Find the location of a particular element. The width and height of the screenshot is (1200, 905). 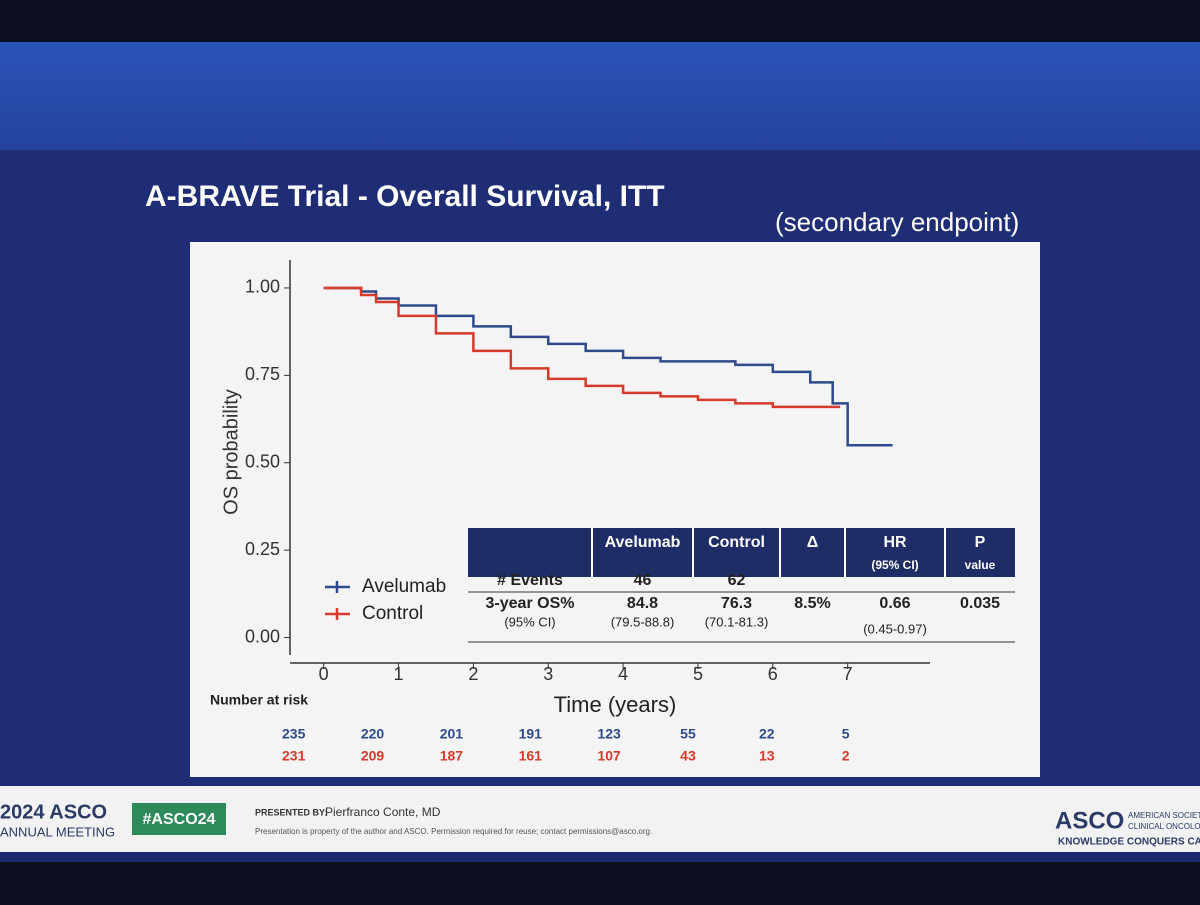

x-tick-label: 1 is located at coordinates (399, 674).